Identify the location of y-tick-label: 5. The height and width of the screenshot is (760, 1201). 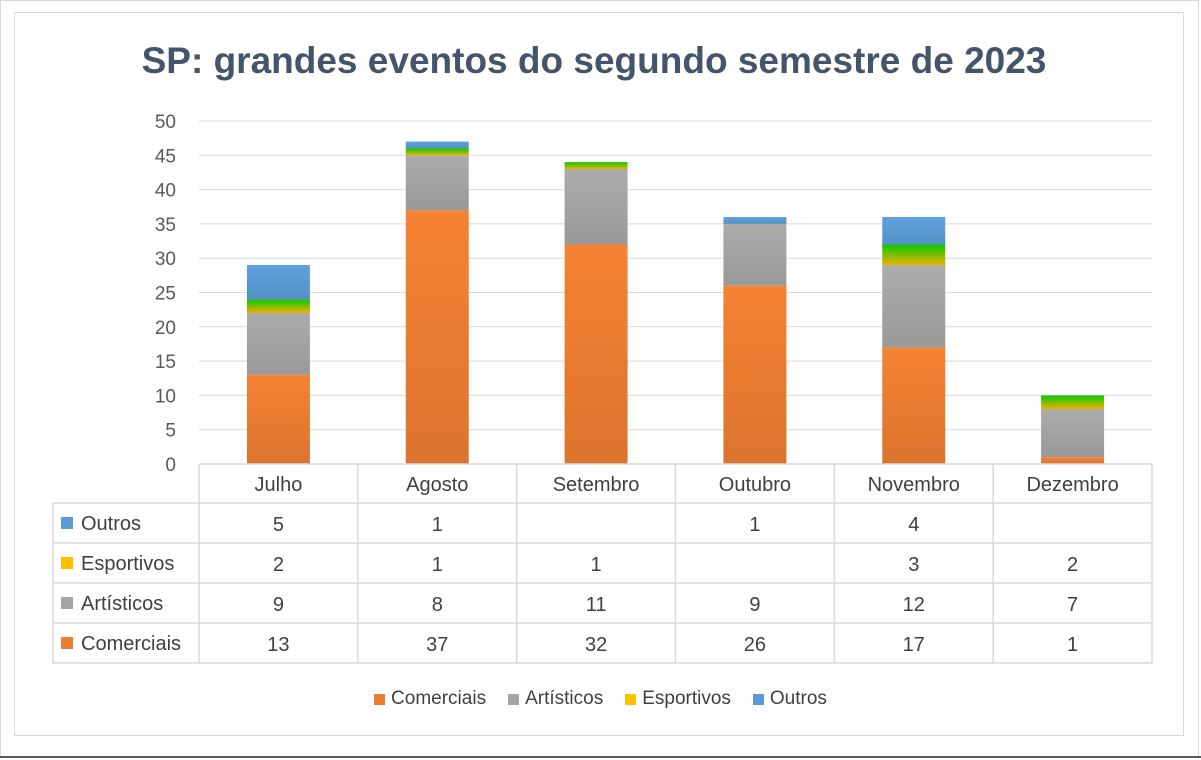
(170, 431).